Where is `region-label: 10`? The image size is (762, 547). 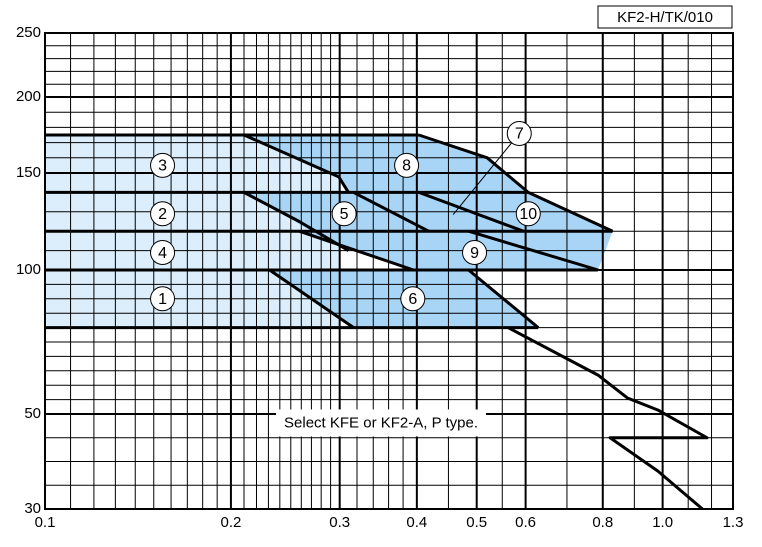 region-label: 10 is located at coordinates (528, 214).